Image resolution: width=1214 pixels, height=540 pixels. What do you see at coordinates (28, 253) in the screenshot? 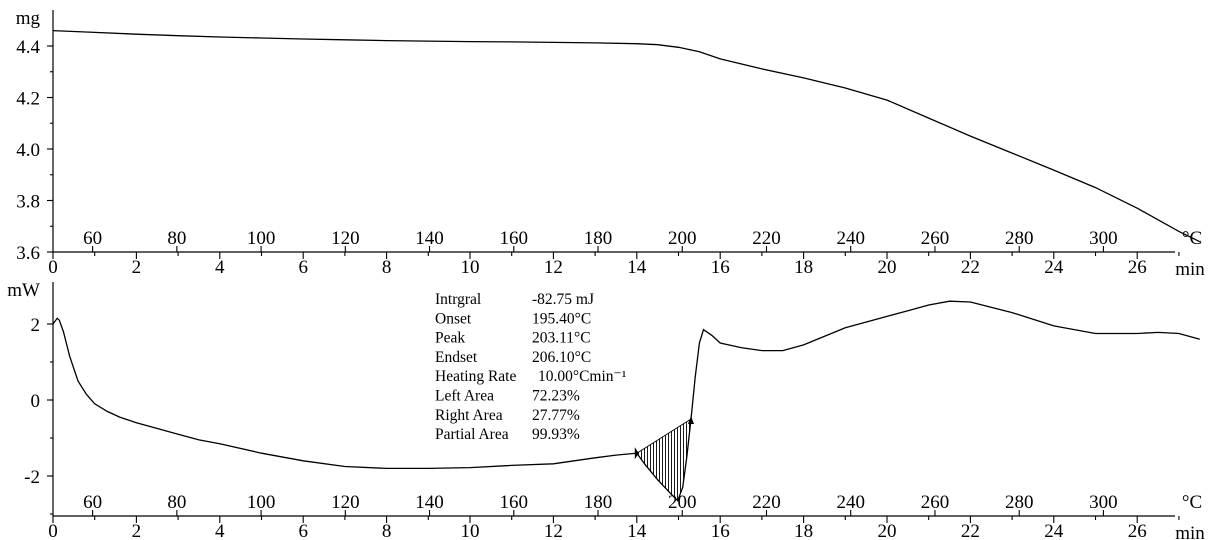
I see `y-tick-label: 3.6` at bounding box center [28, 253].